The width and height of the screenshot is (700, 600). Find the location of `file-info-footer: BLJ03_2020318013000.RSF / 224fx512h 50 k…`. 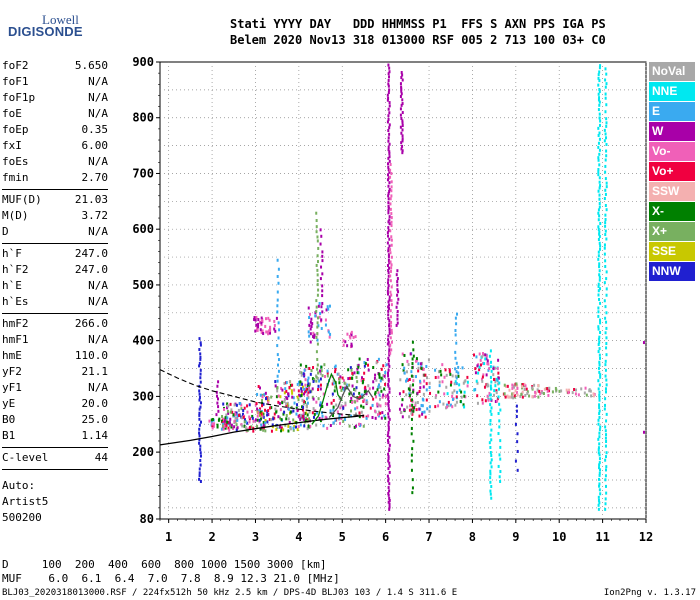

file-info-footer: BLJ03_2020318013000.RSF / 224fx512h 50 k… is located at coordinates (230, 593).